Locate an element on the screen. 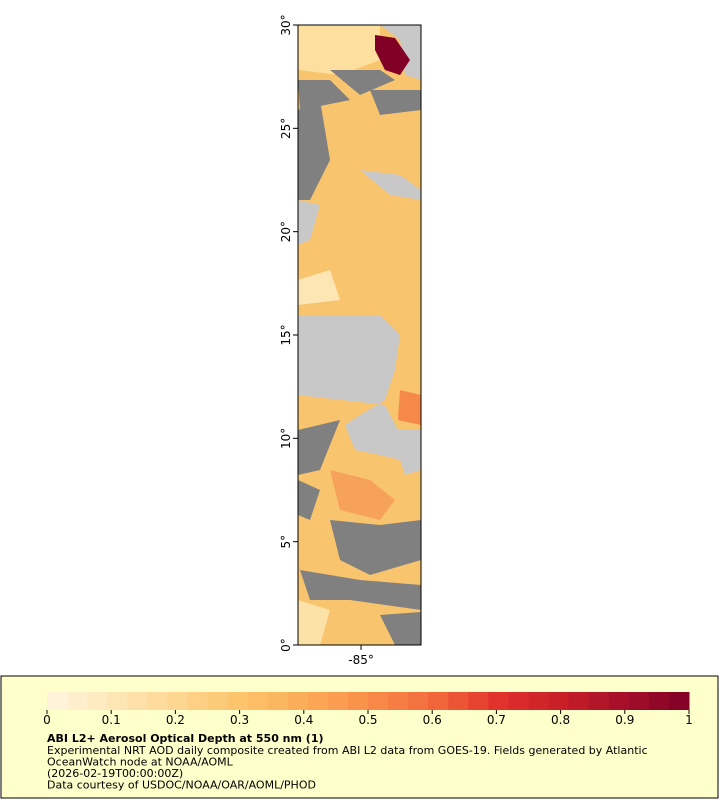  colorbar-tick-label: 0.5 is located at coordinates (367, 720).